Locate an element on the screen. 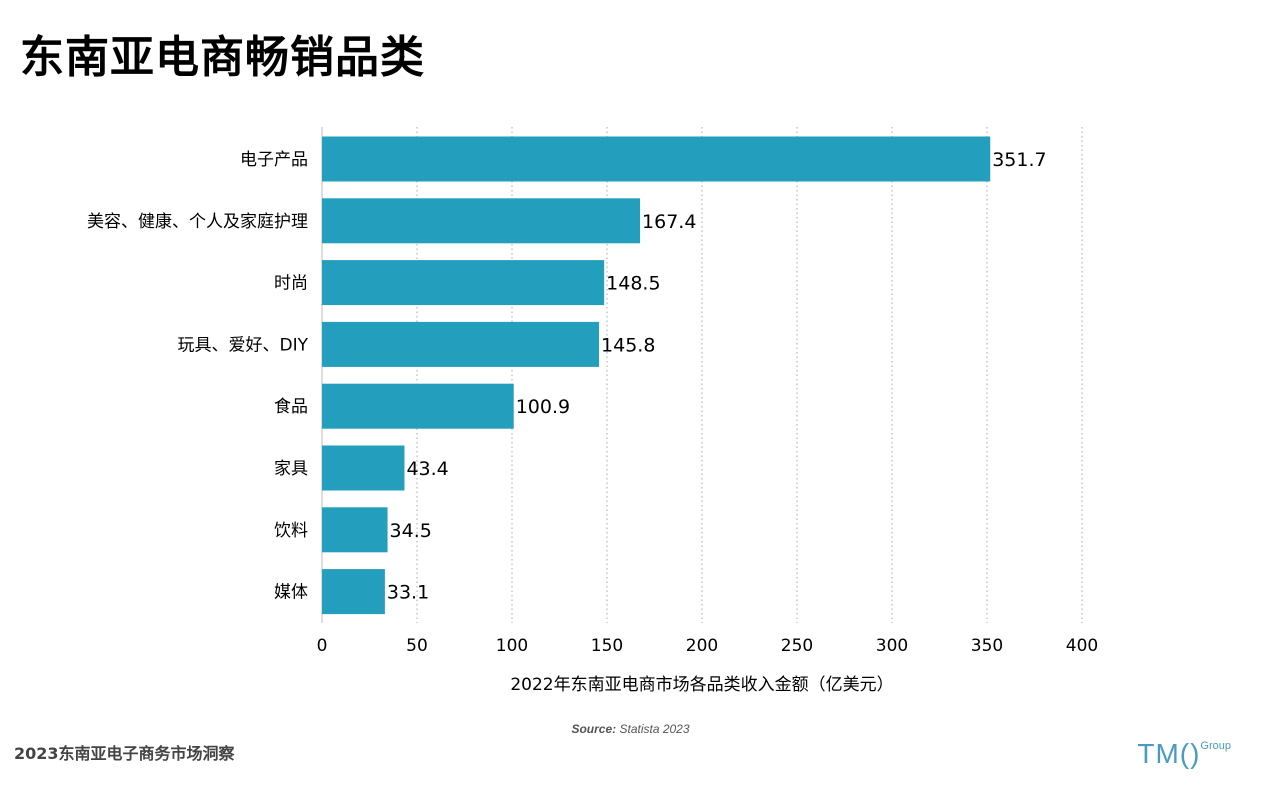  company-logo: TM()Group is located at coordinates (1184, 754).